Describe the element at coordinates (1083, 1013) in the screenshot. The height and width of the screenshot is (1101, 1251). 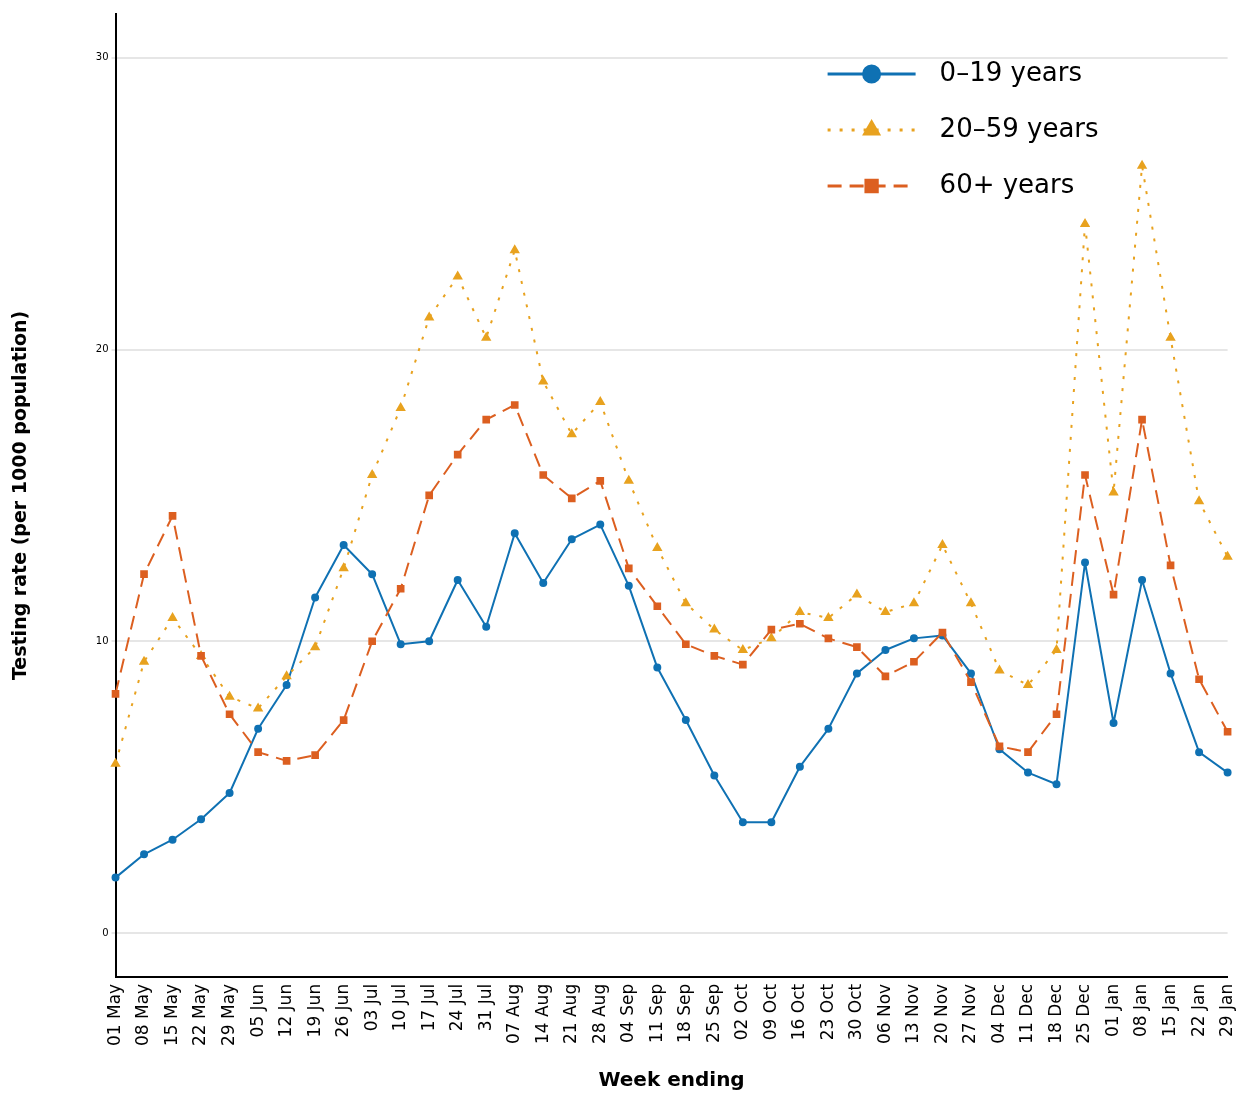
I see `x-tick-label: 25 Dec` at that location.